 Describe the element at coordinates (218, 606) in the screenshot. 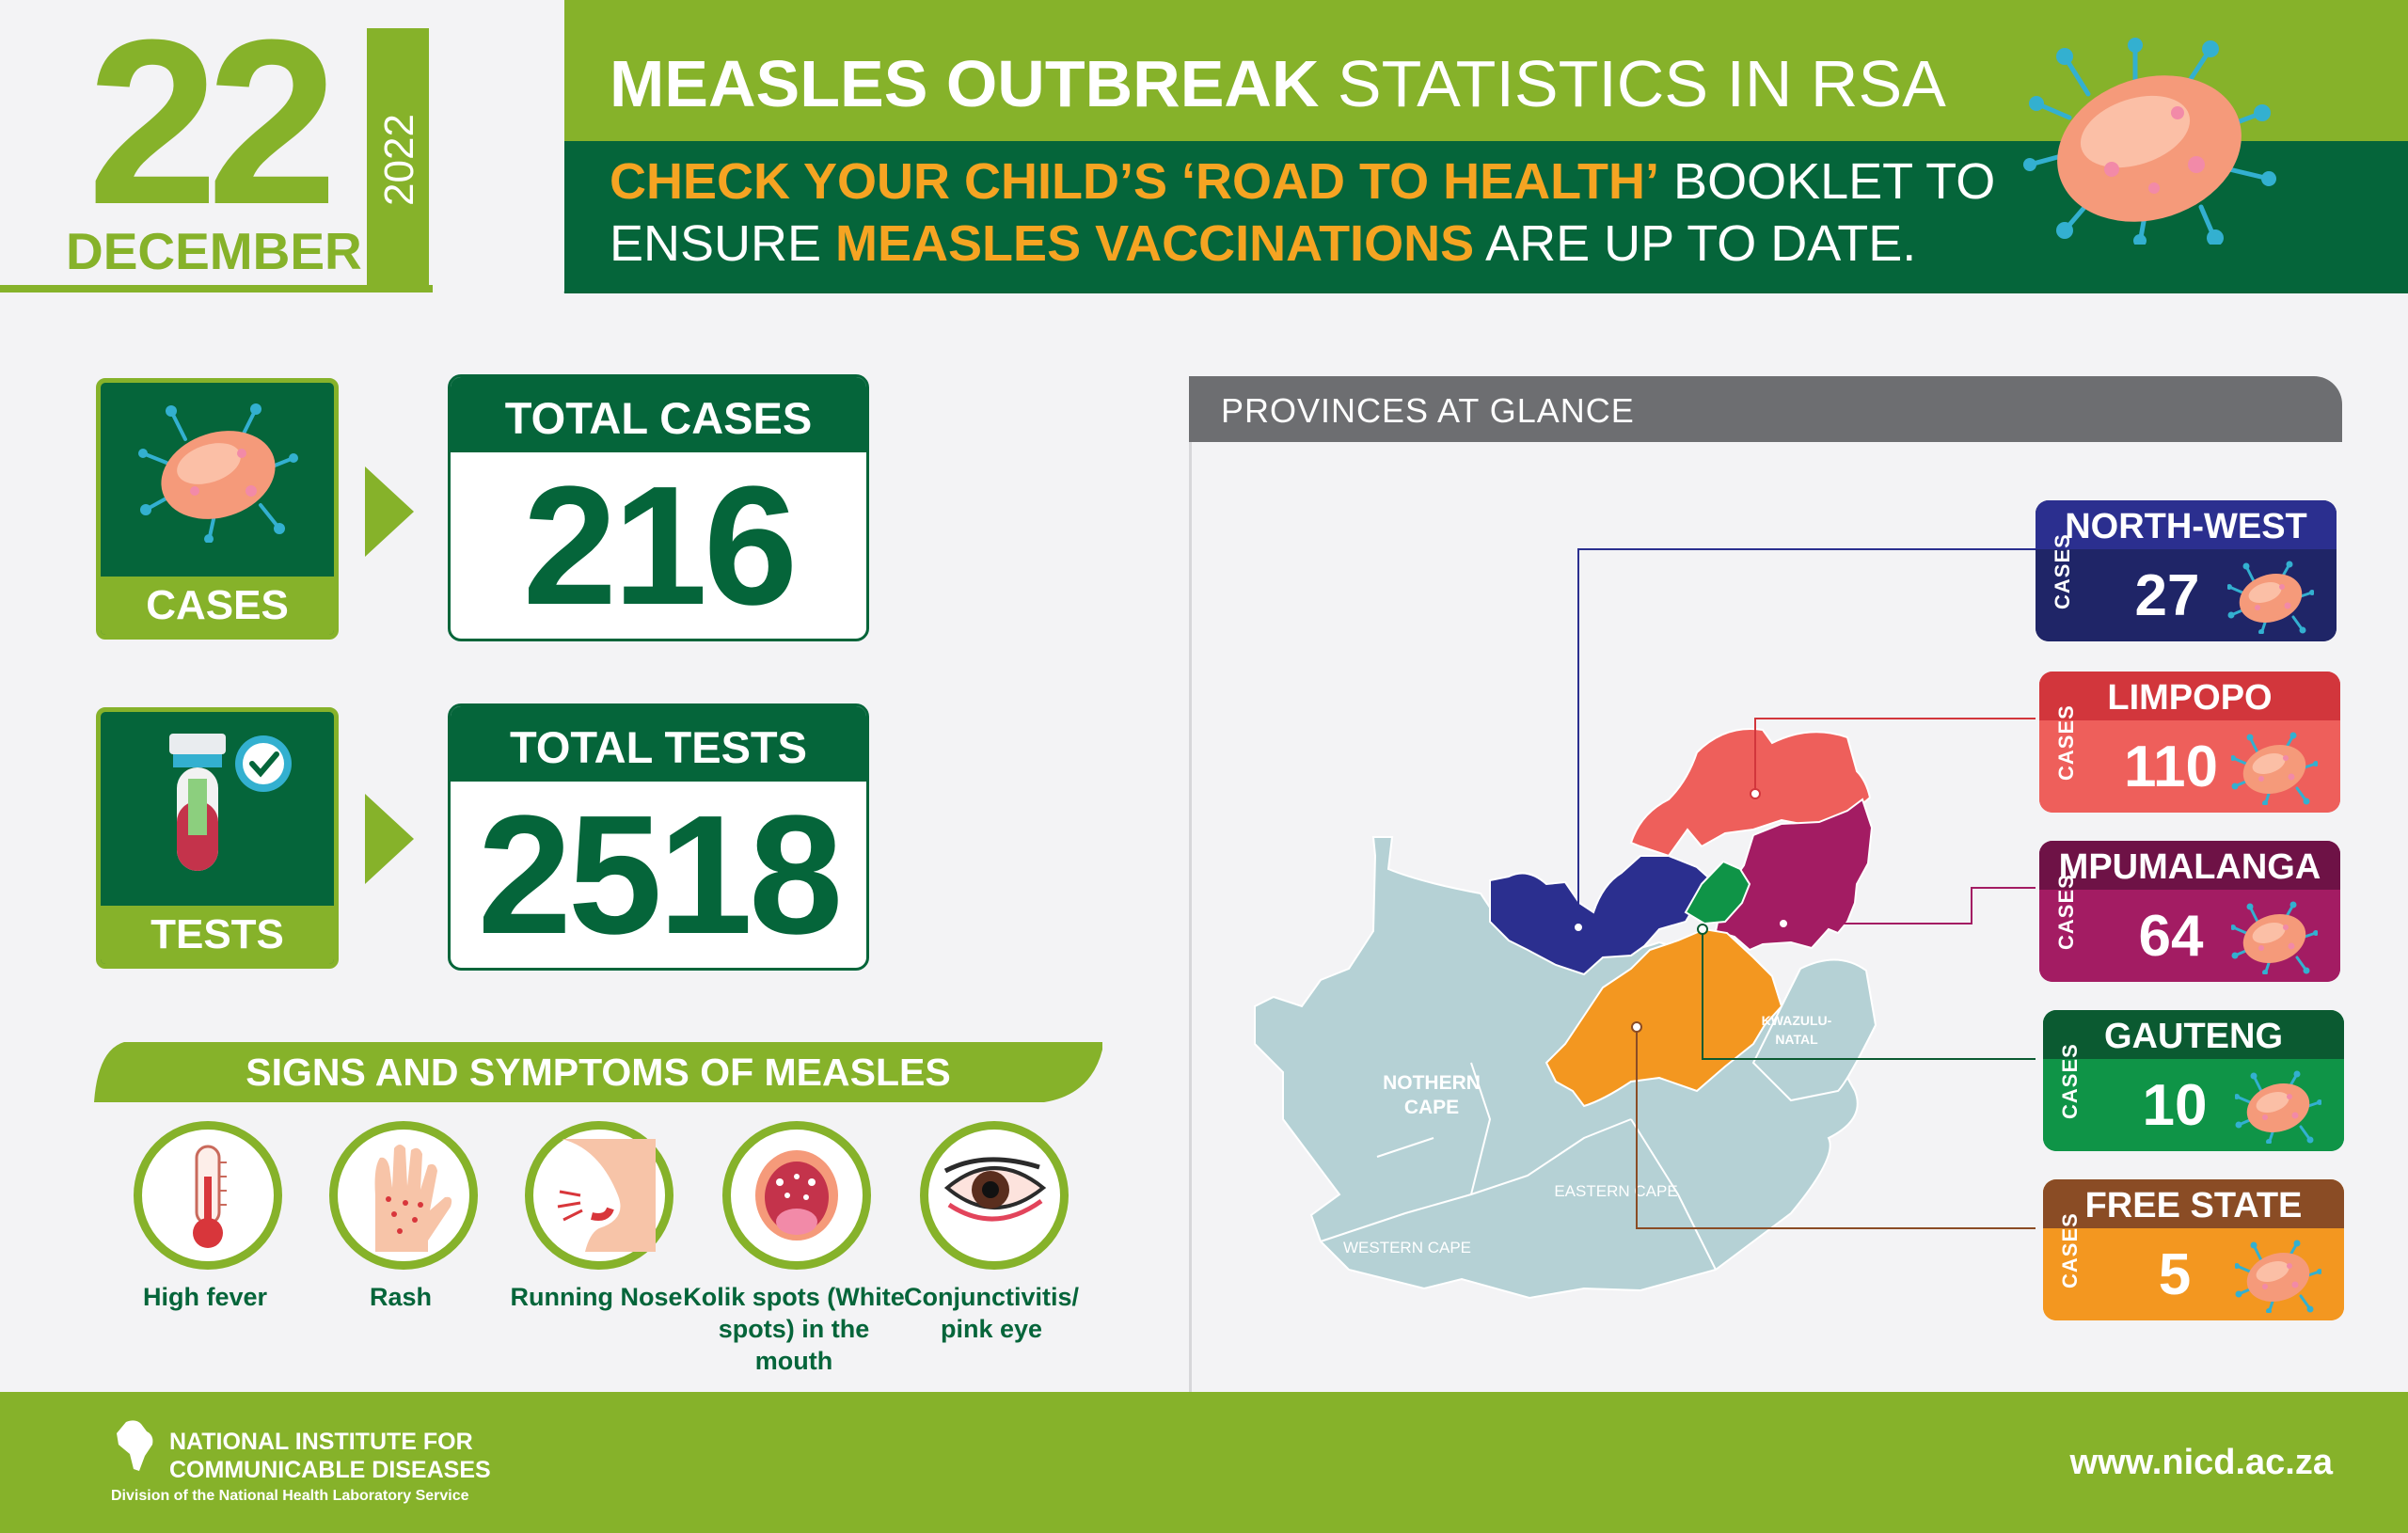

I see `cases-icon-label: CASES` at that location.